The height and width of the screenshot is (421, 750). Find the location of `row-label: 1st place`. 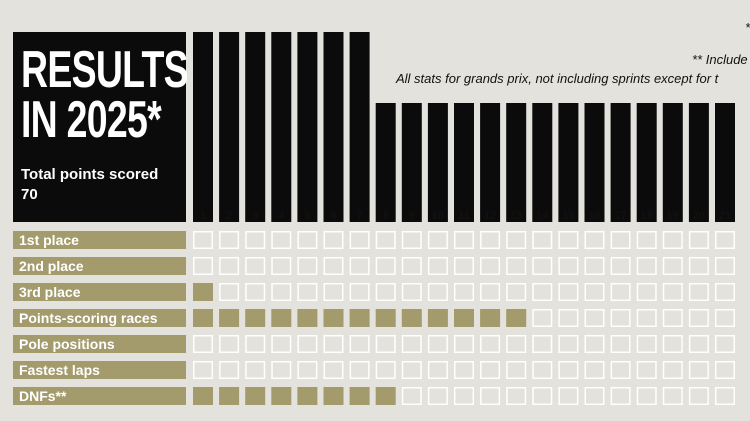

row-label: 1st place is located at coordinates (49, 240).